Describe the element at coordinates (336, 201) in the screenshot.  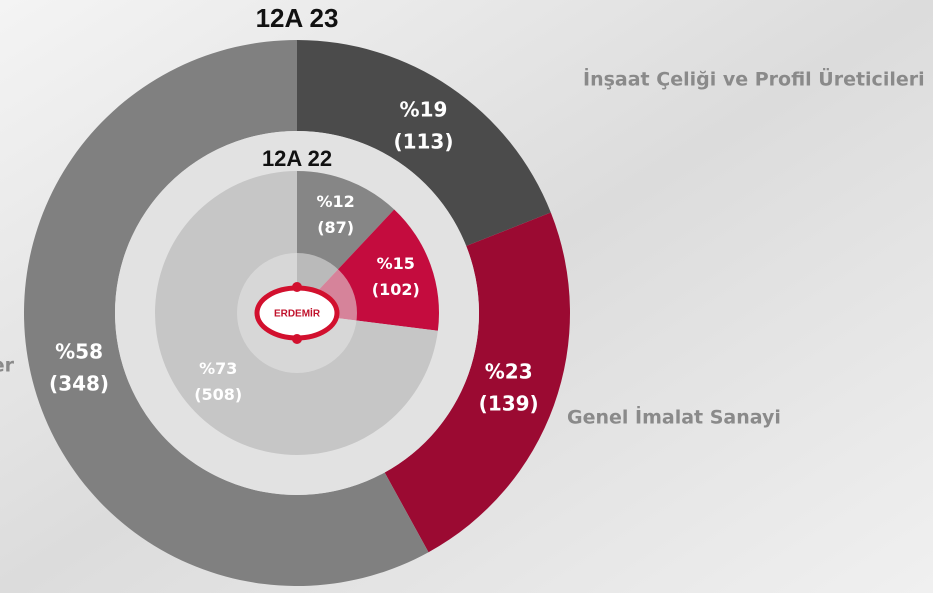
I see `percent-label: %12` at that location.